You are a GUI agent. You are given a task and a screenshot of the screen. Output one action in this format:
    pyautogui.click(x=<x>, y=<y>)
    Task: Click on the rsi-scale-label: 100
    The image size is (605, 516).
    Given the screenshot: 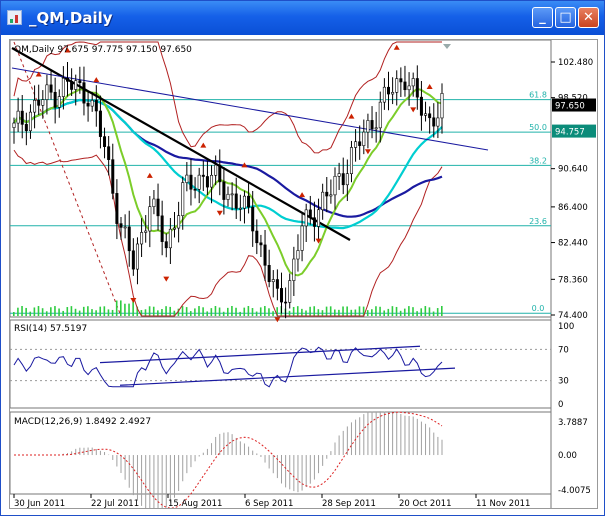 What is the action you would take?
    pyautogui.click(x=566, y=327)
    